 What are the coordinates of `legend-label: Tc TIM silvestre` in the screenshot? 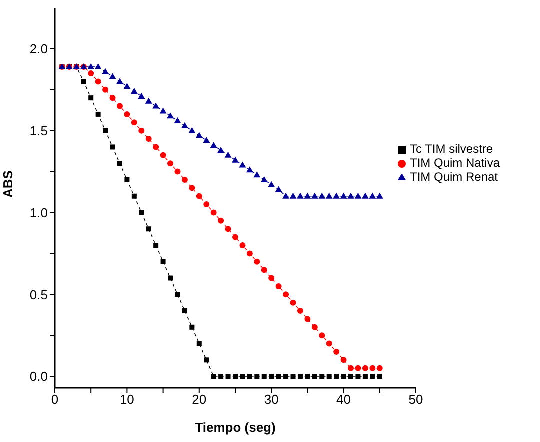 It's located at (452, 149).